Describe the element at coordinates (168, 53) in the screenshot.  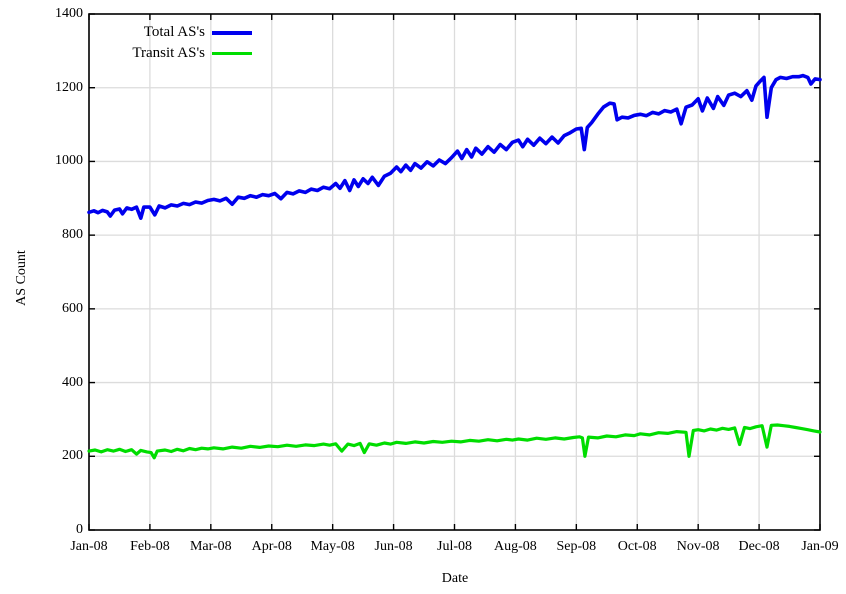
I see `legend-label: Transit AS's` at that location.